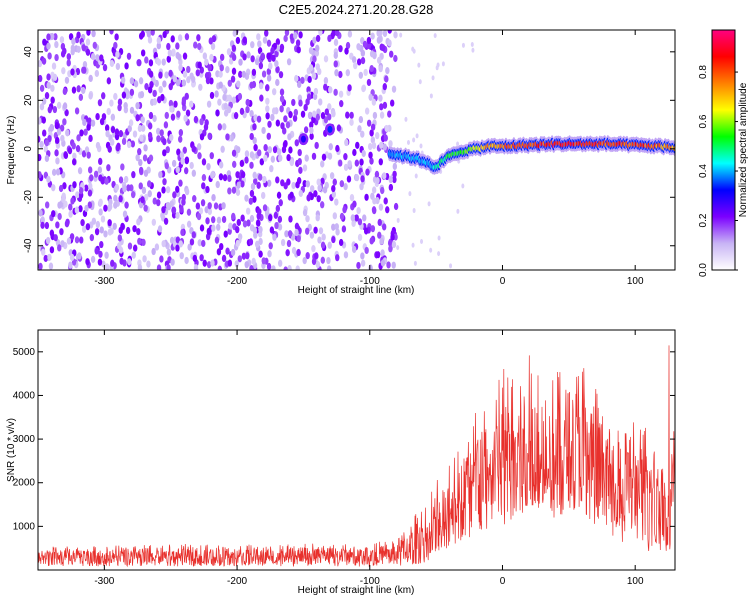  What do you see at coordinates (703, 121) in the screenshot?
I see `colorbar-tick-label: 0.6` at bounding box center [703, 121].